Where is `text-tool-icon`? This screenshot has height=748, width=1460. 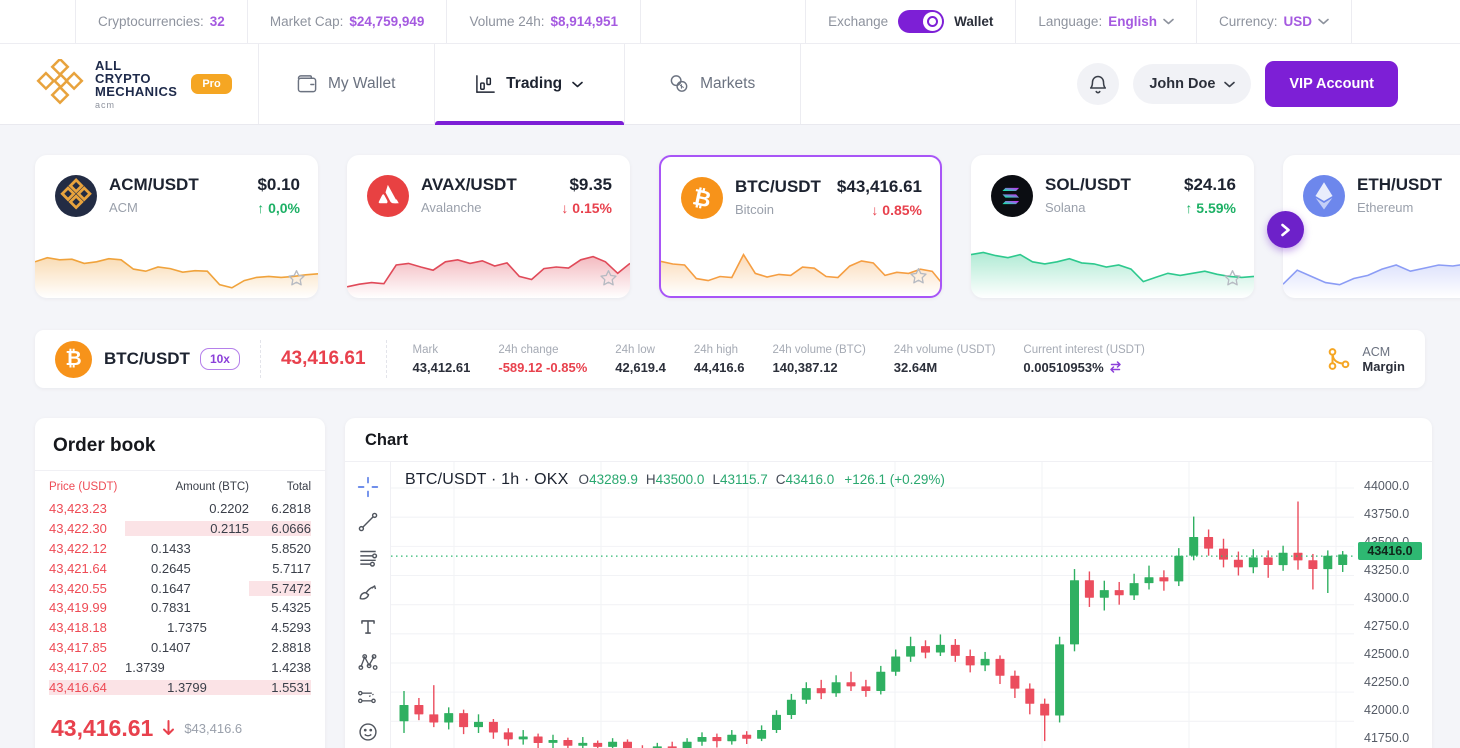
text-tool-icon is located at coordinates (368, 627).